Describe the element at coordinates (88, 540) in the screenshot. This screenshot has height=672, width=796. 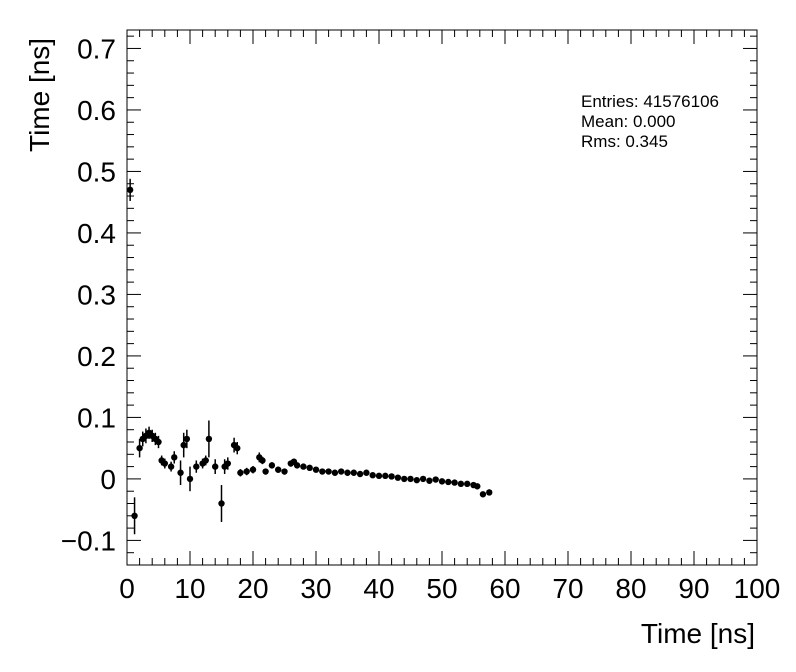
I see `svg-text: −0.1` at that location.